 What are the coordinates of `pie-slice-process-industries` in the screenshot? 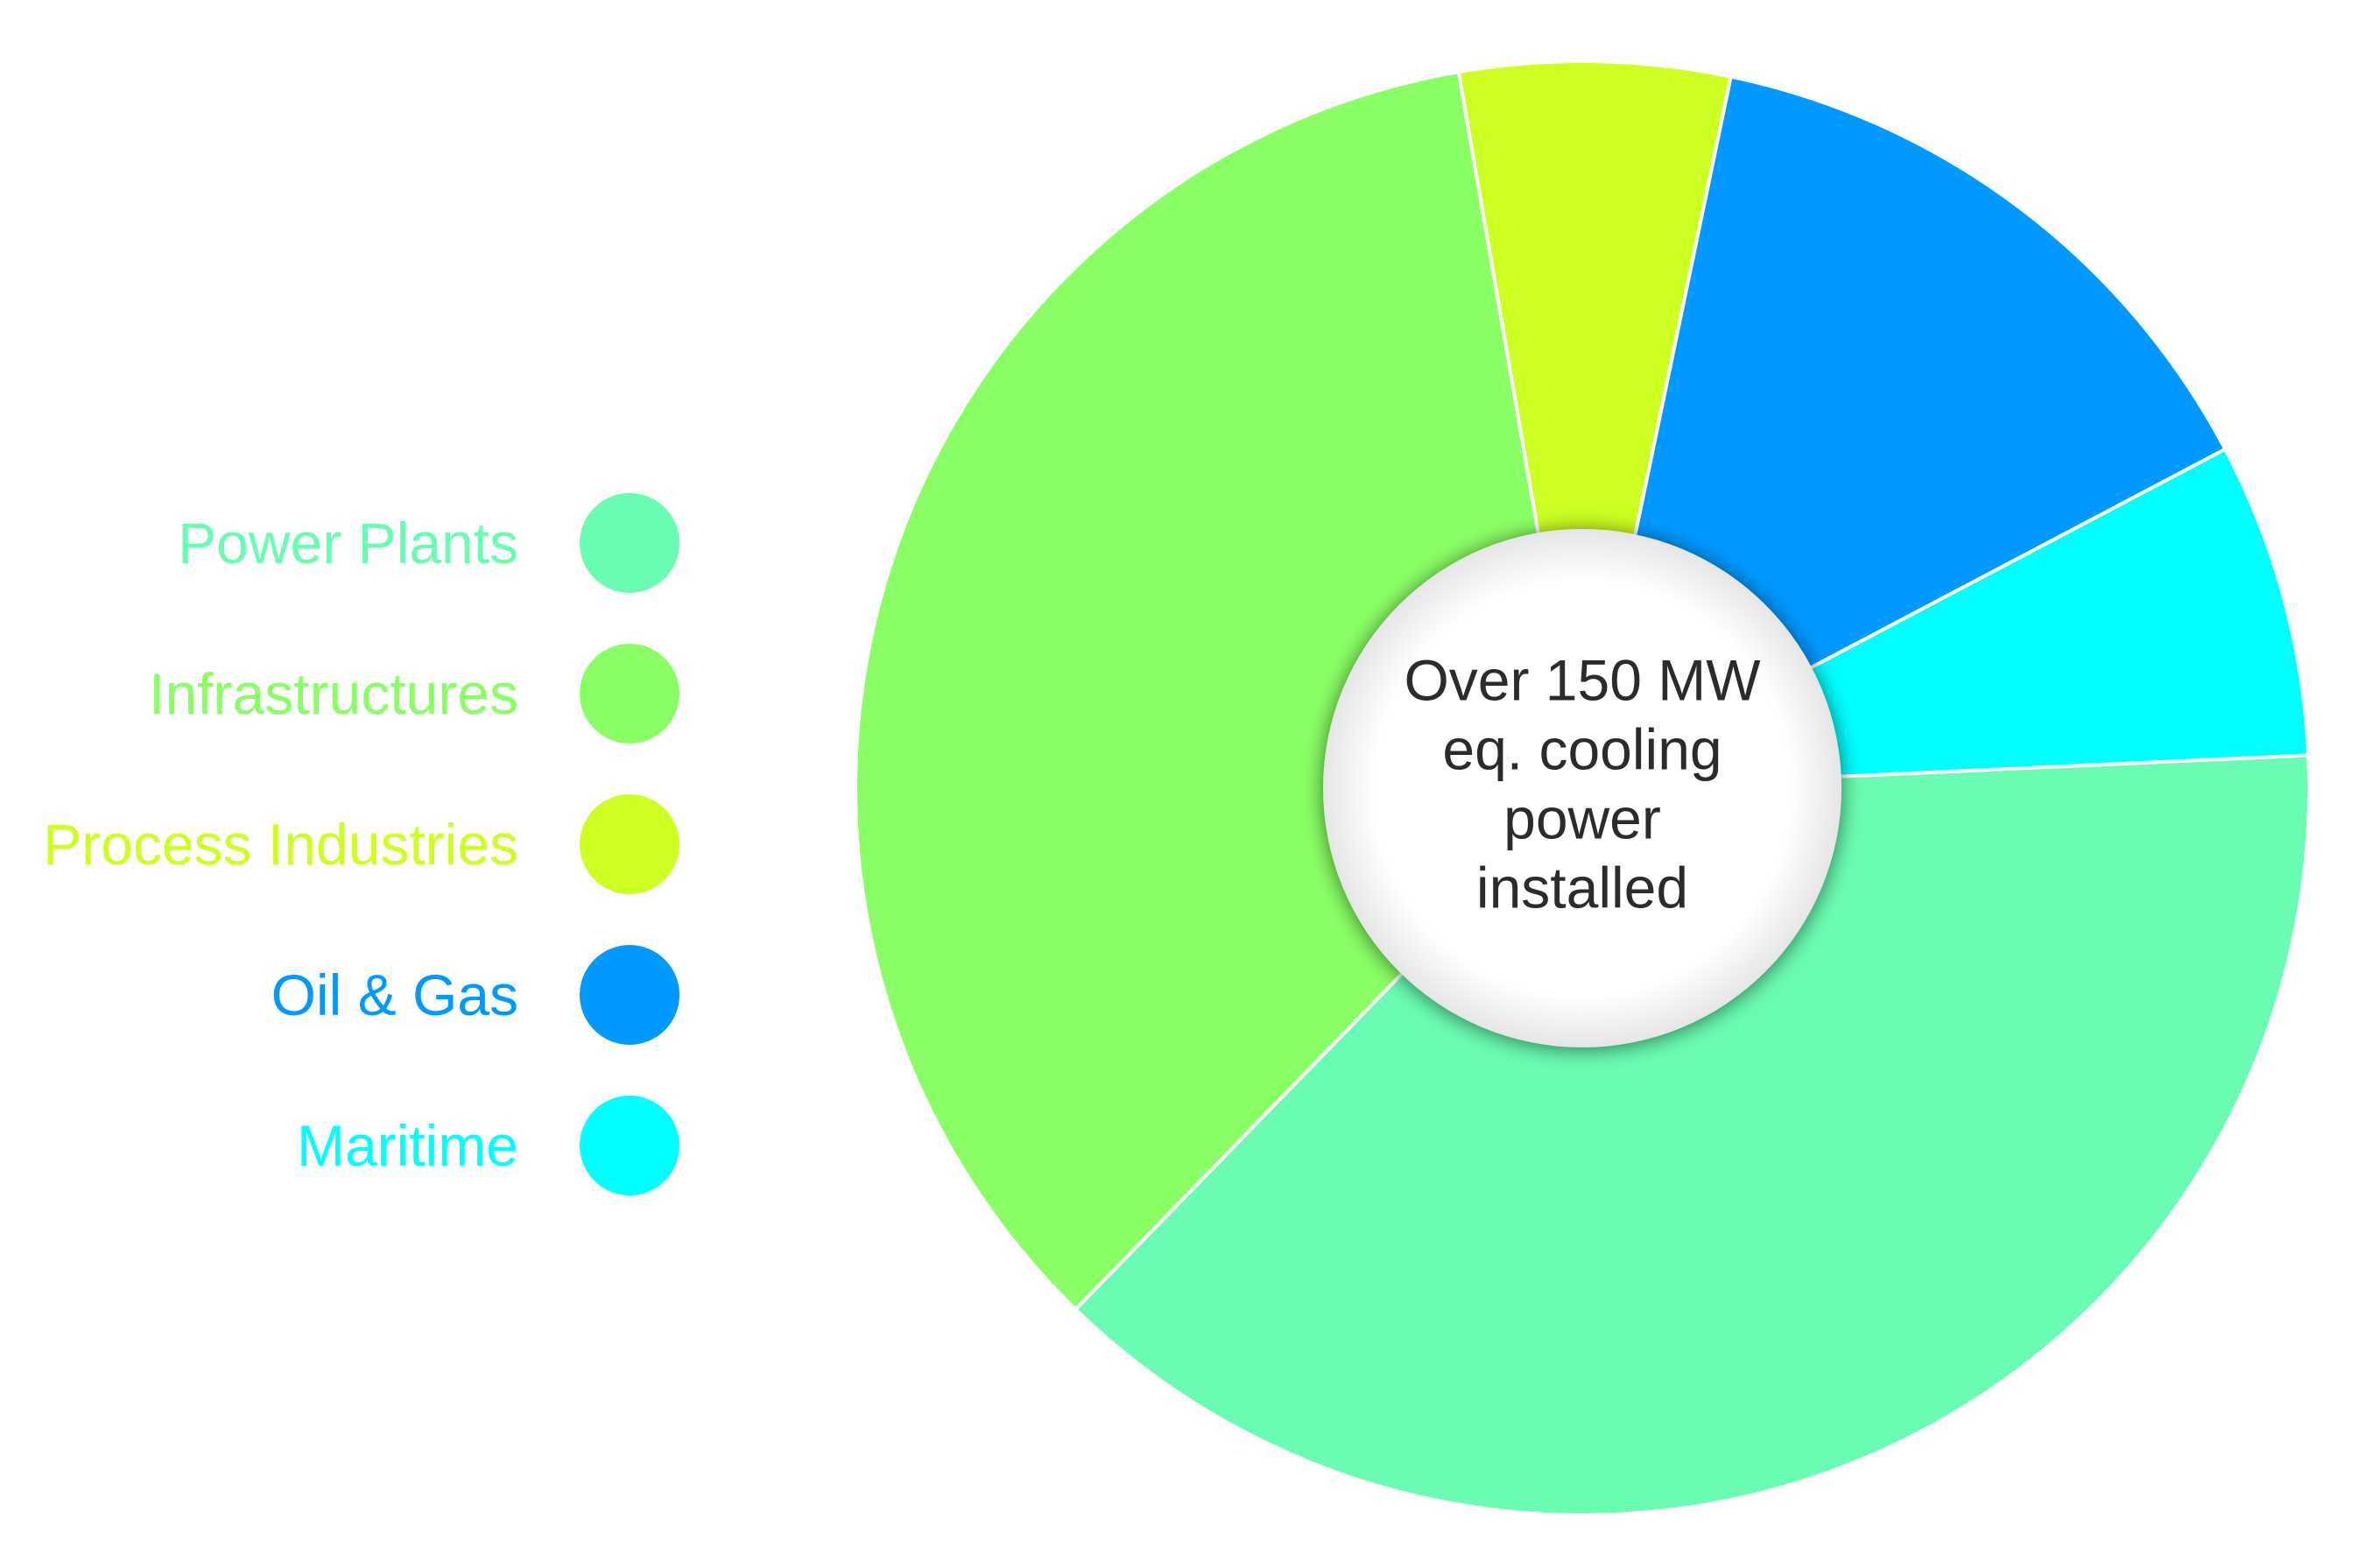 It's located at (1594, 425).